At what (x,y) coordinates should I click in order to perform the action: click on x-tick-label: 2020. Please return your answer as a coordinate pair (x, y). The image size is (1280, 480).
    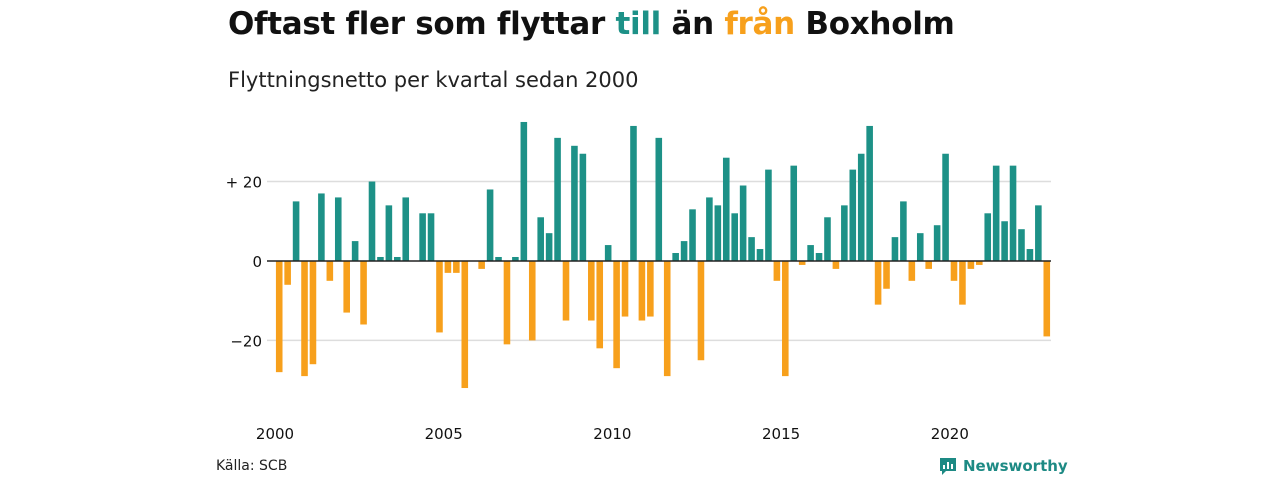
    Looking at the image, I should click on (950, 434).